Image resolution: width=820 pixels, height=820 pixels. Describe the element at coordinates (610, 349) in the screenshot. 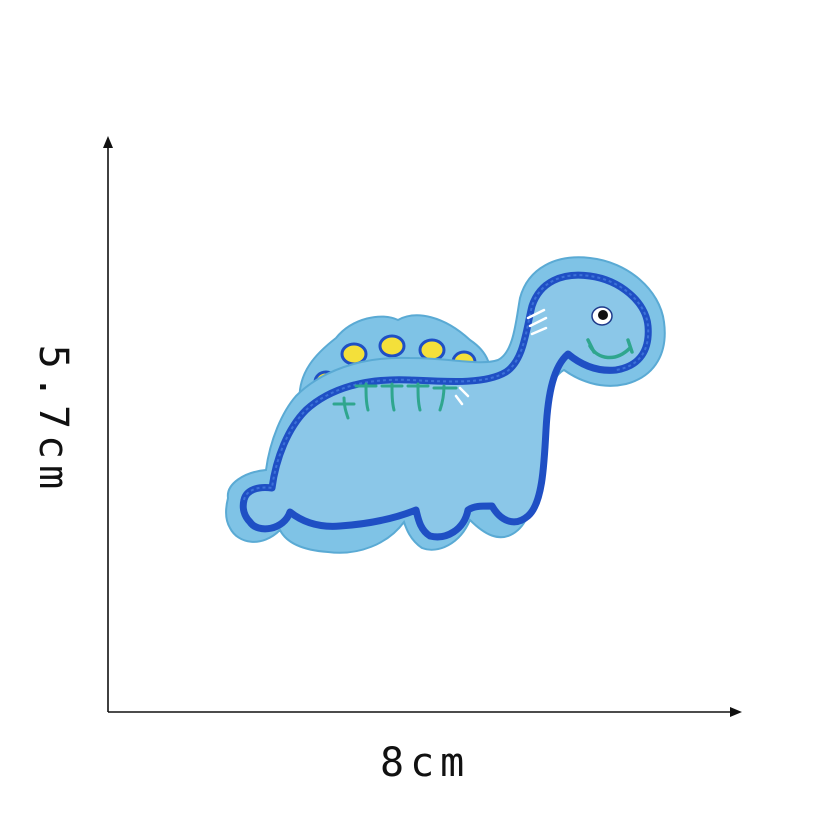

I see `dinosaur-smile` at that location.